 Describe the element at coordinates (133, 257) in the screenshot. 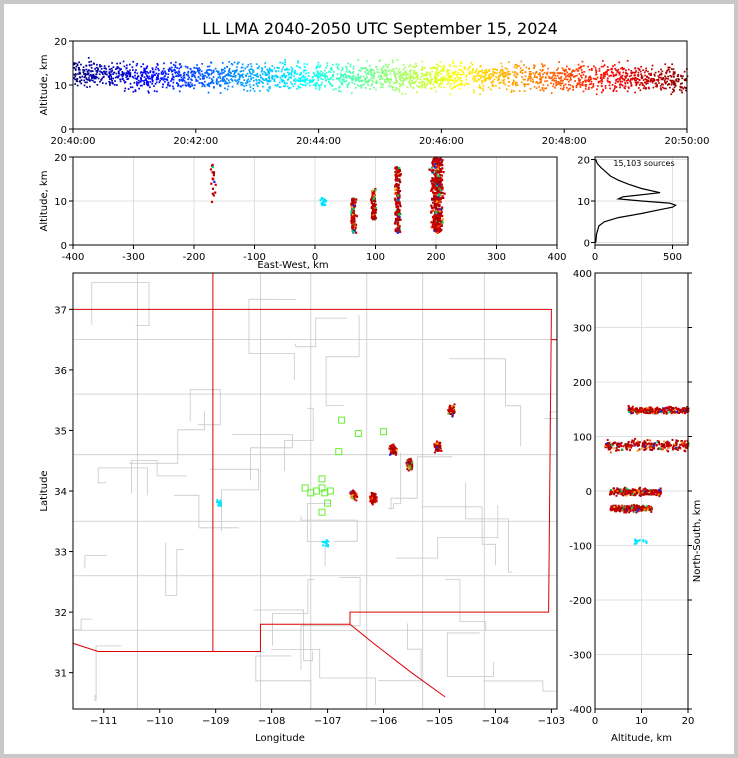

I see `x-tick-label: -300` at that location.